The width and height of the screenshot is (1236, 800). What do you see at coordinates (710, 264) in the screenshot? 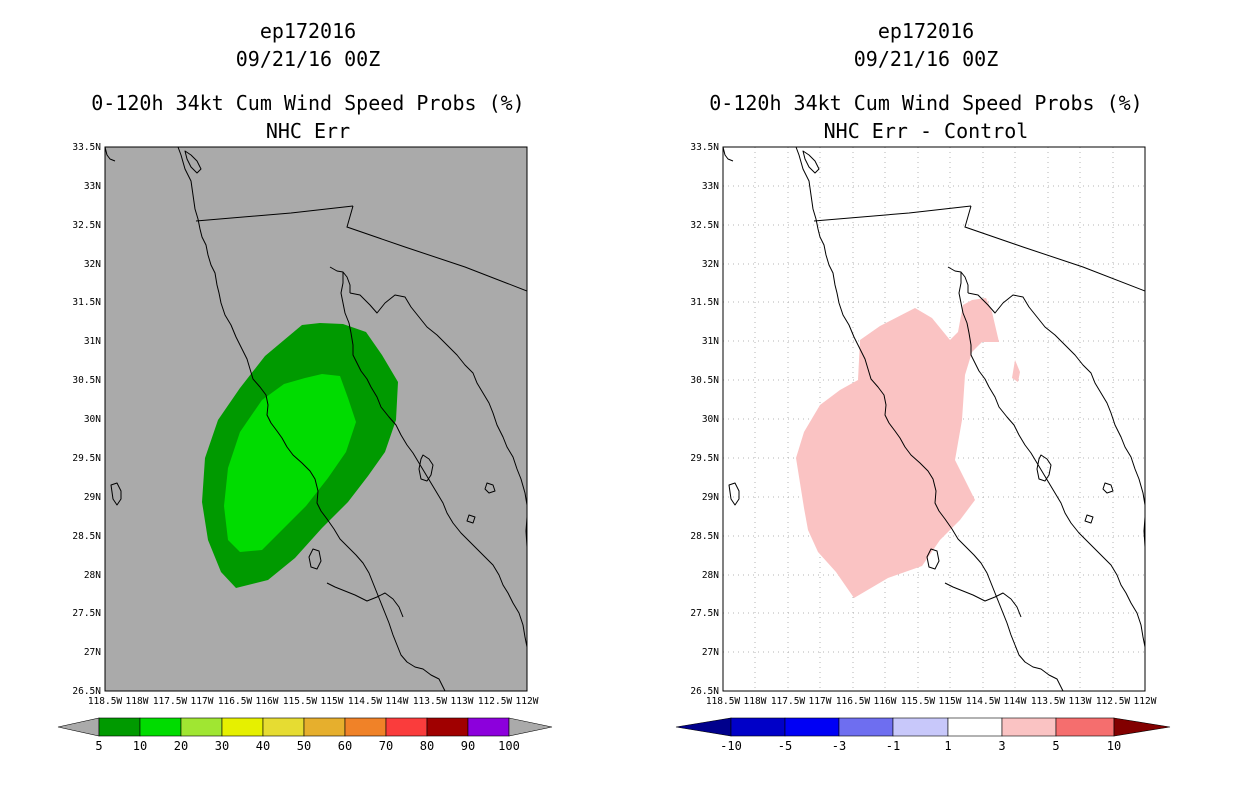
I see `right-lat-tick: 32N` at bounding box center [710, 264].